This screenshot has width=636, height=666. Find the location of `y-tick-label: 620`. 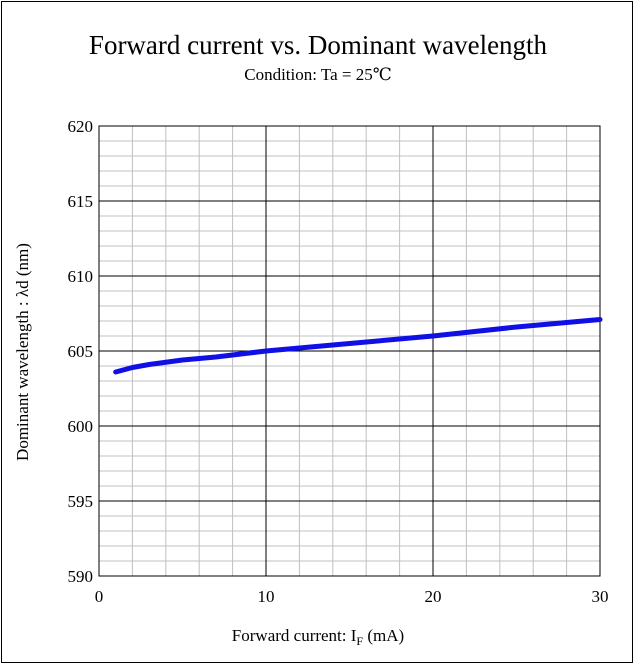

y-tick-label: 620 is located at coordinates (81, 126).